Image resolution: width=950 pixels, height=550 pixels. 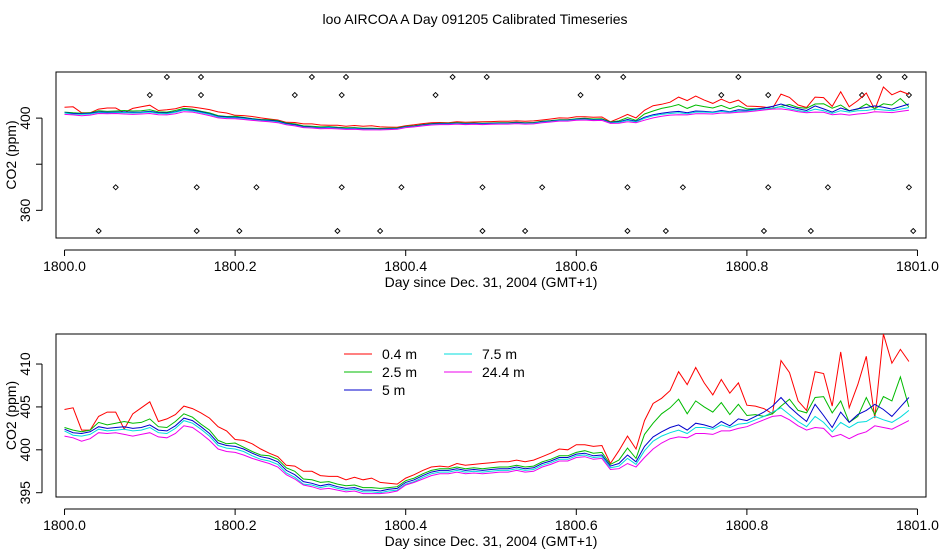 What do you see at coordinates (23, 428) in the screenshot?
I see `y-axis: 395 400 405 410 CO2 (ppm)` at bounding box center [23, 428].